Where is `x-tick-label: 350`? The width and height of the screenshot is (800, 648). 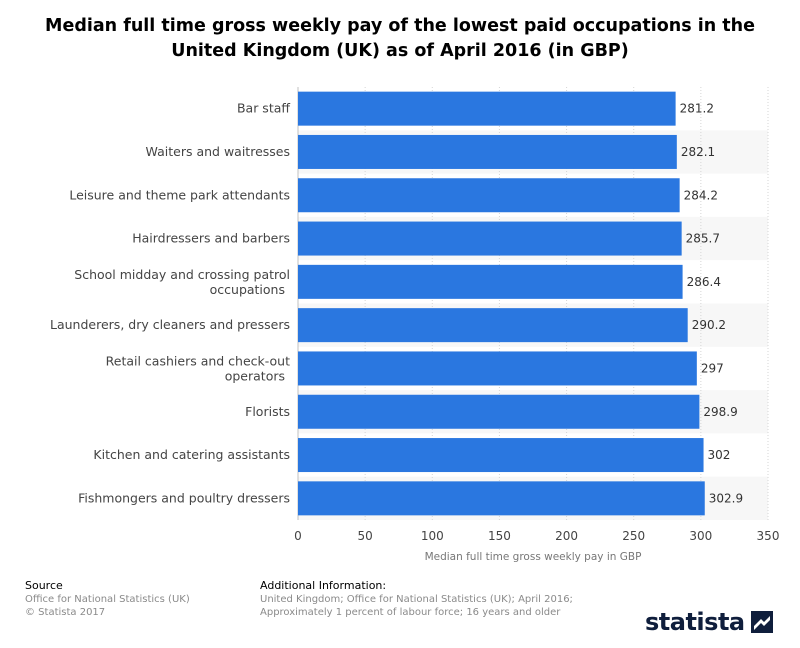
x-tick-label: 350 is located at coordinates (768, 536).